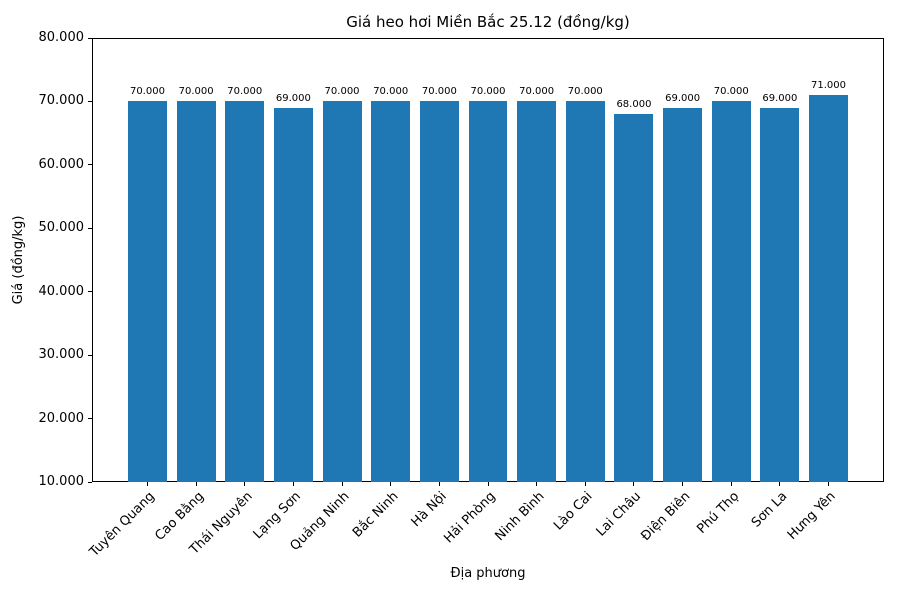  I want to click on x-tick-label: Bắc Ninh, so click(375, 515).